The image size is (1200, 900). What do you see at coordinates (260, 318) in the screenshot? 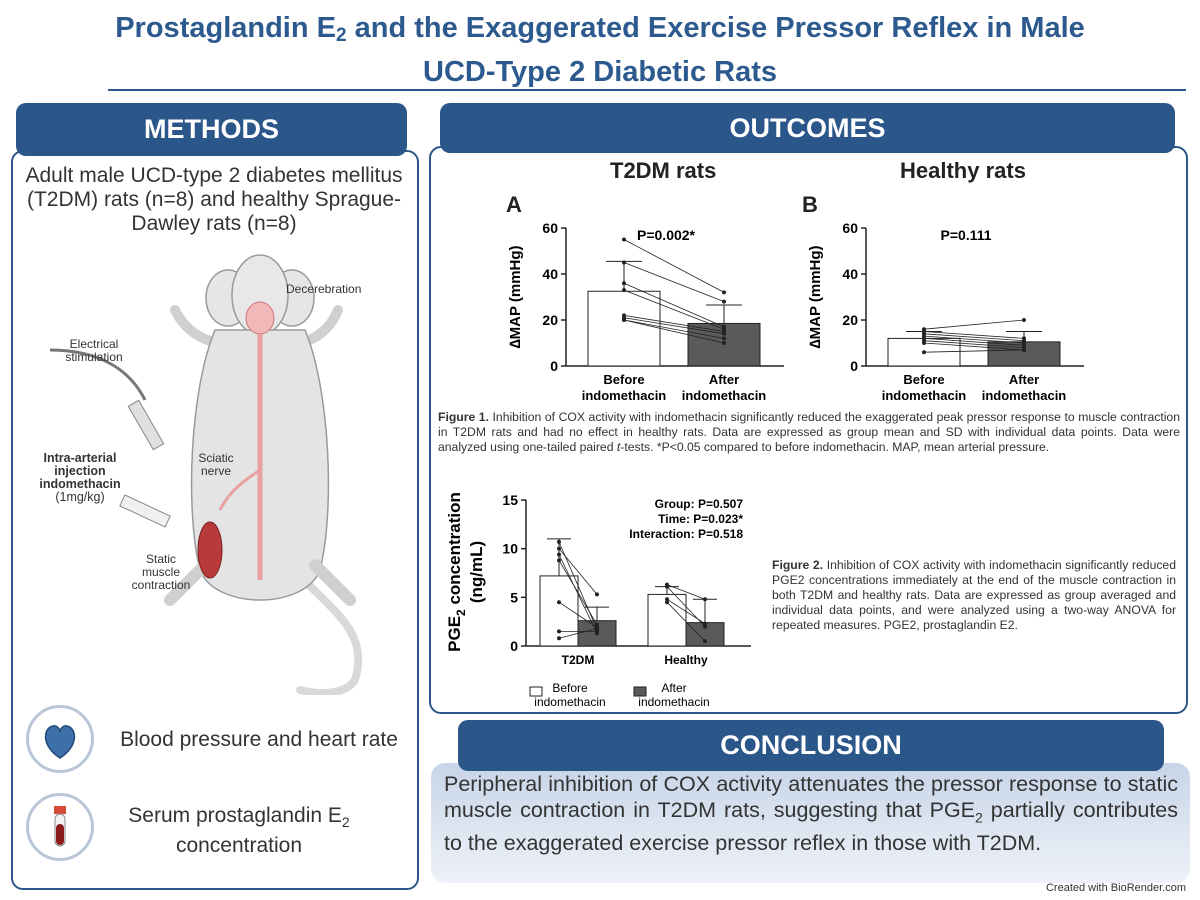
I see `brain` at bounding box center [260, 318].